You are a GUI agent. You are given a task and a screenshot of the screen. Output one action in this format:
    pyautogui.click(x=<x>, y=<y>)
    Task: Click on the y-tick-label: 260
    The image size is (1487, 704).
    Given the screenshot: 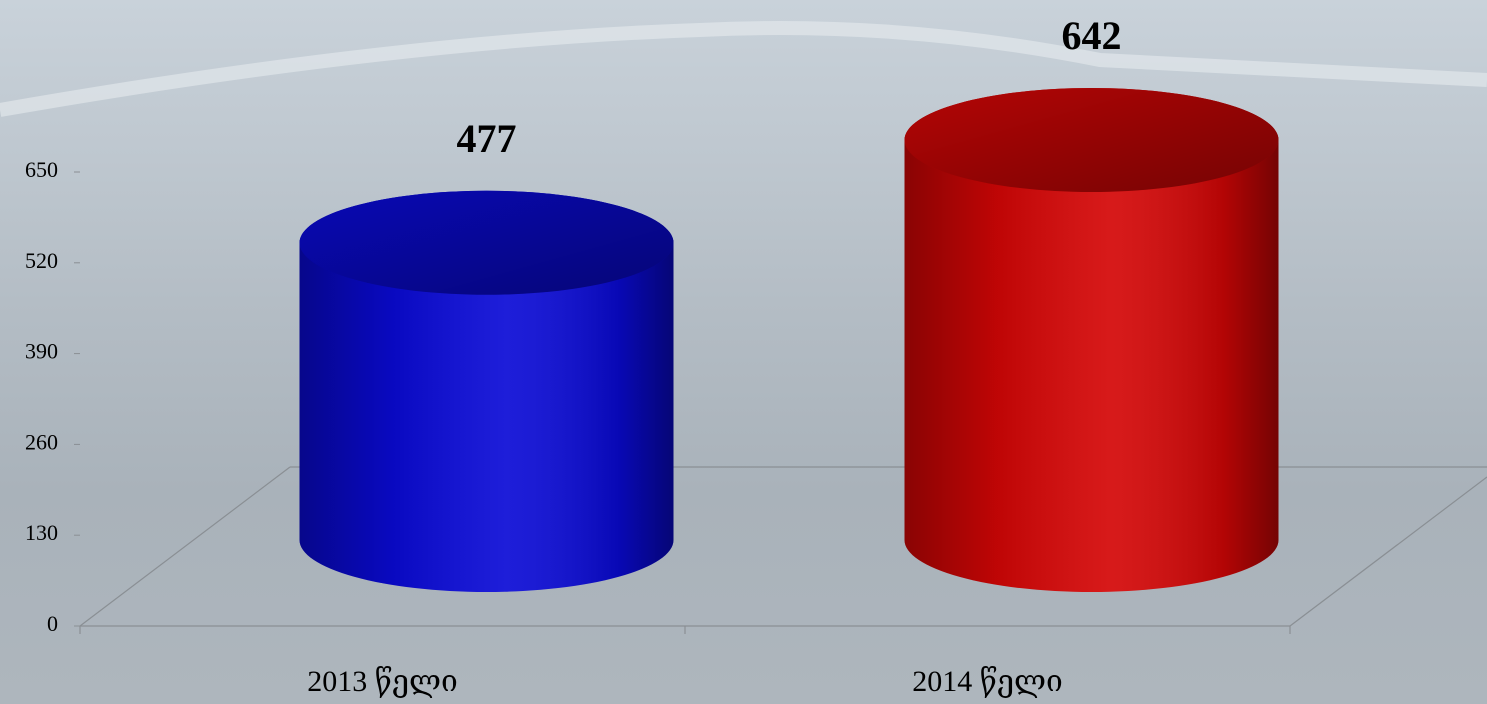 What is the action you would take?
    pyautogui.click(x=41, y=441)
    